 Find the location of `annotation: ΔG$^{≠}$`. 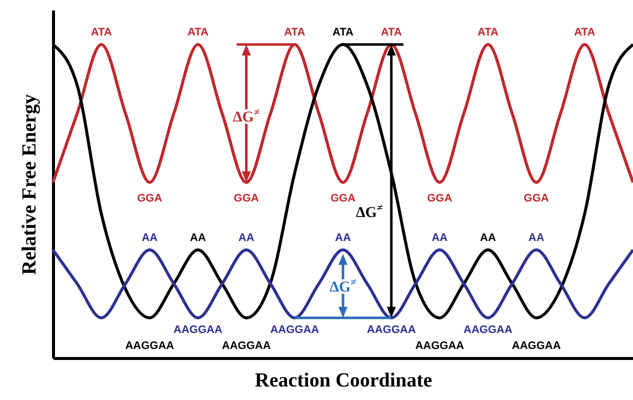

annotation: ΔG$^{≠}$ is located at coordinates (369, 212).